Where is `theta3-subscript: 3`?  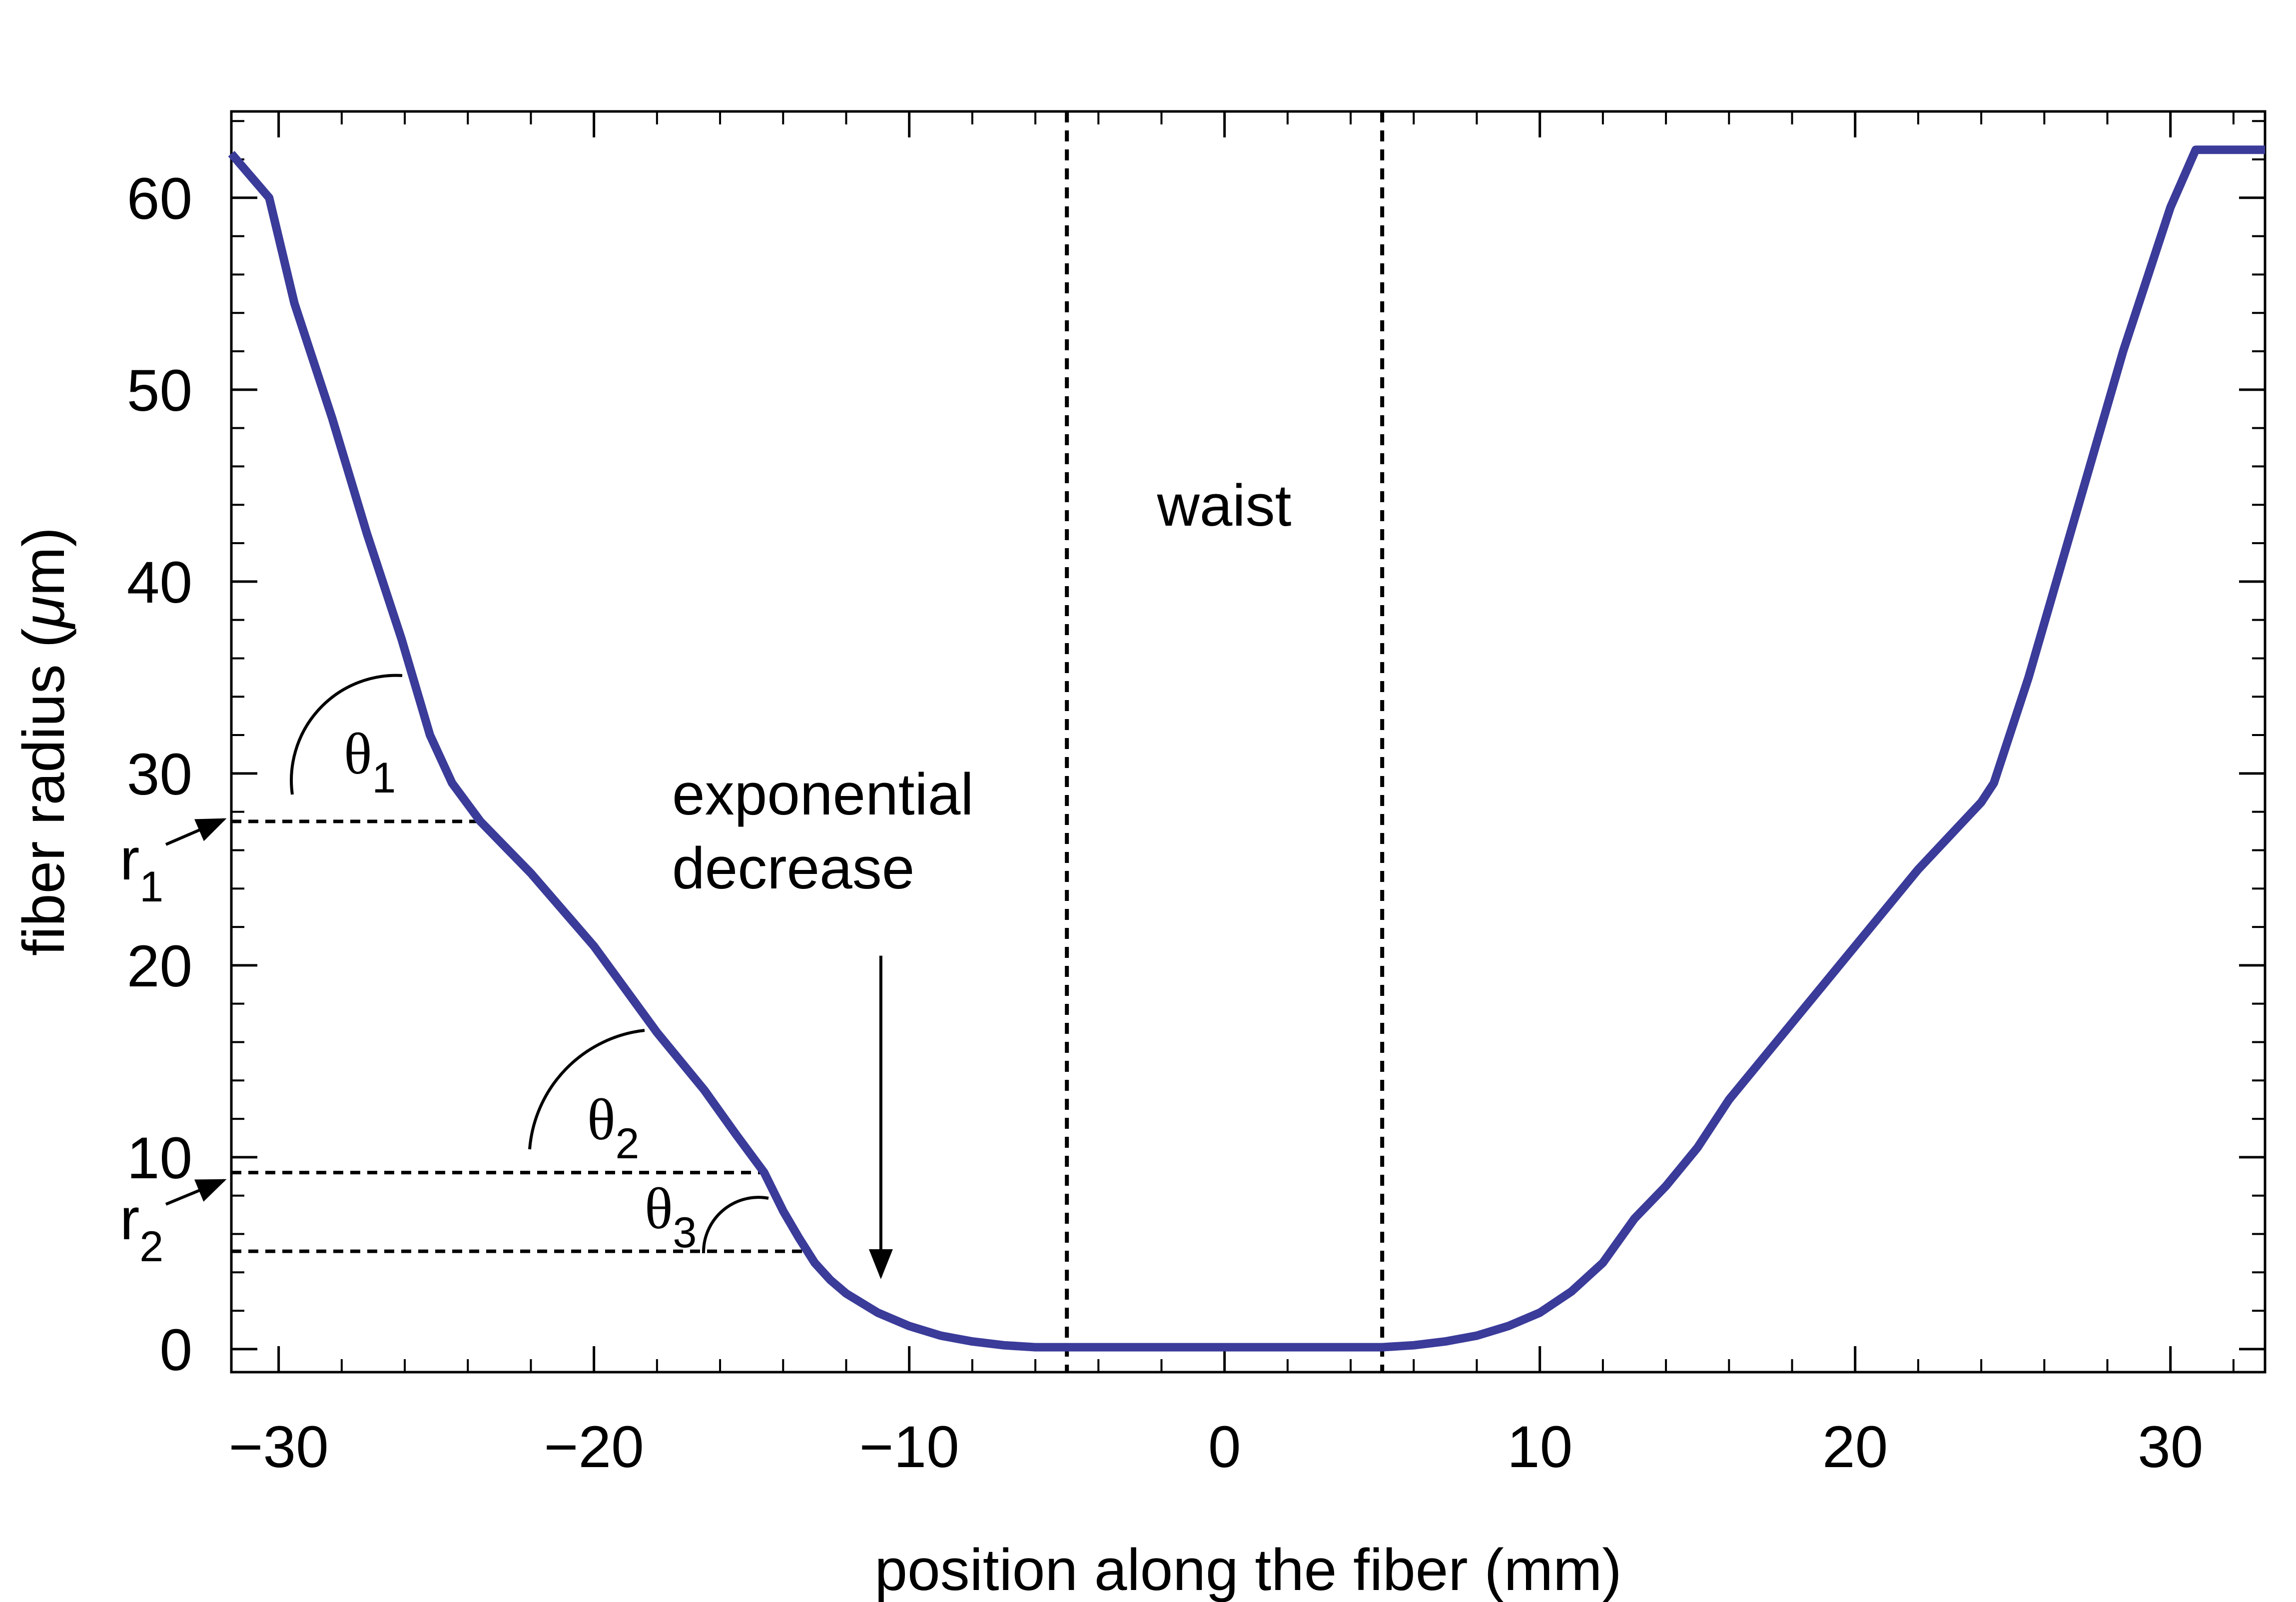 theta3-subscript: 3 is located at coordinates (685, 1233).